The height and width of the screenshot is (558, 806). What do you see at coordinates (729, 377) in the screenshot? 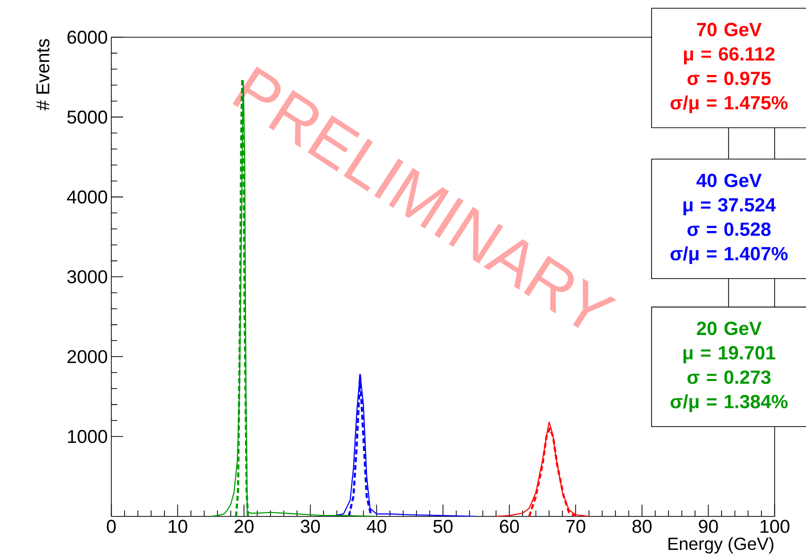
I see `annotation: σ = 0.273` at bounding box center [729, 377].